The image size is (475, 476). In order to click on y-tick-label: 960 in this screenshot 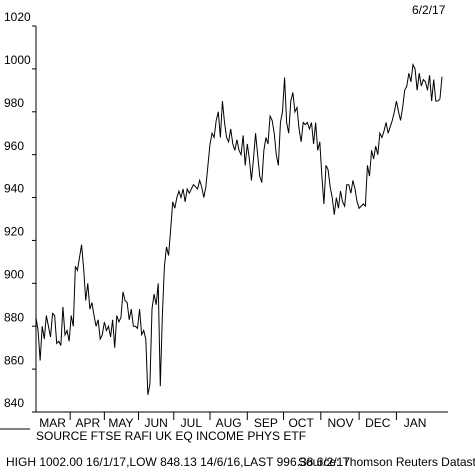, I will do `click(14, 146)`.